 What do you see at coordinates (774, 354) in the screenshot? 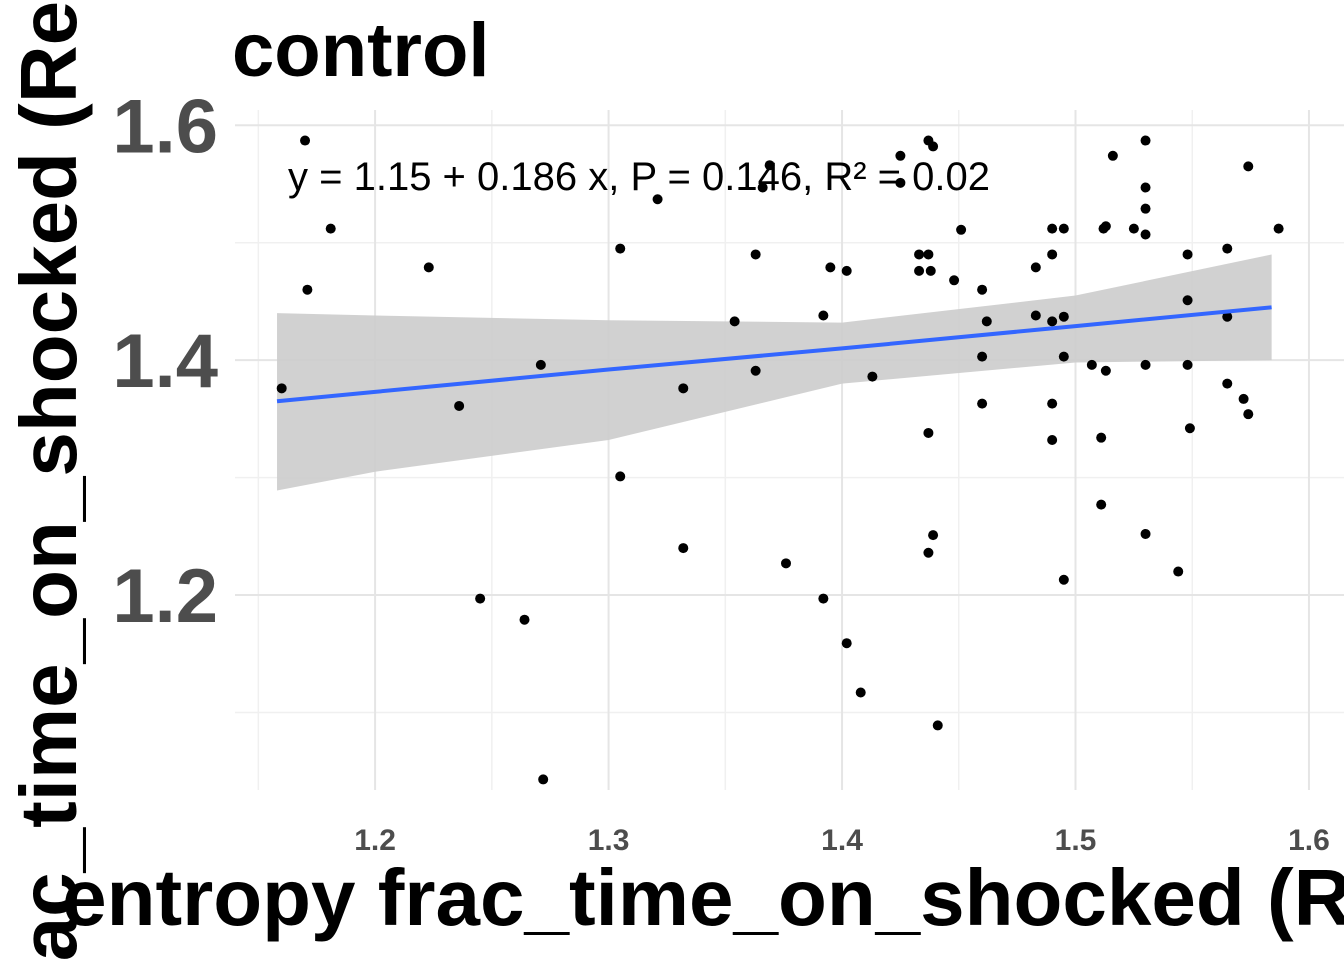
I see `fit-line` at bounding box center [774, 354].